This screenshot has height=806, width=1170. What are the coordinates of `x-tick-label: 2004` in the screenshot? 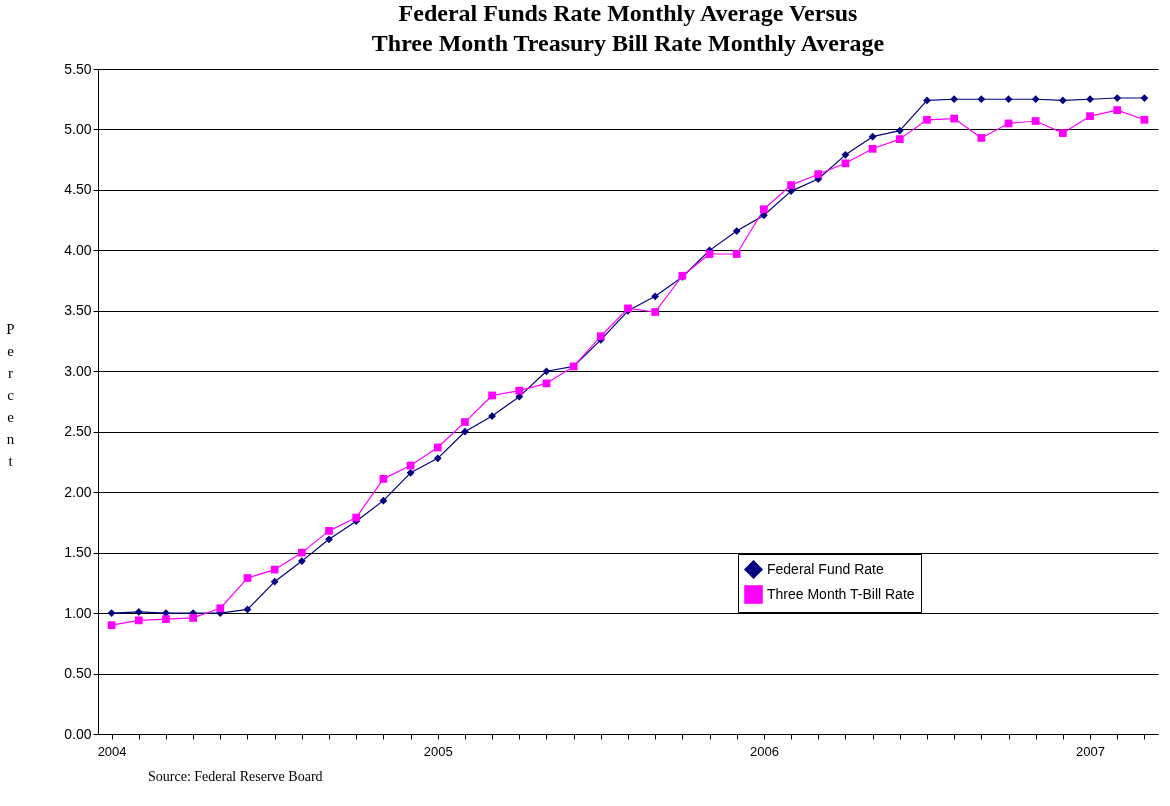 It's located at (112, 751).